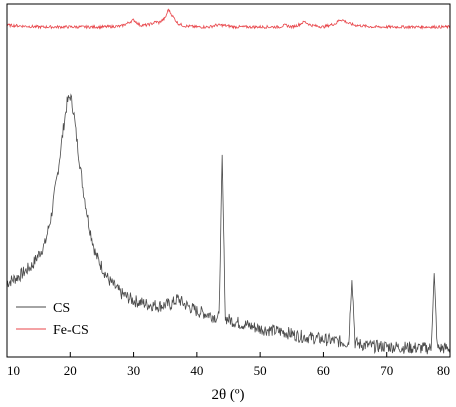  What do you see at coordinates (52, 319) in the screenshot?
I see `legend: CS Fe-CS` at bounding box center [52, 319].